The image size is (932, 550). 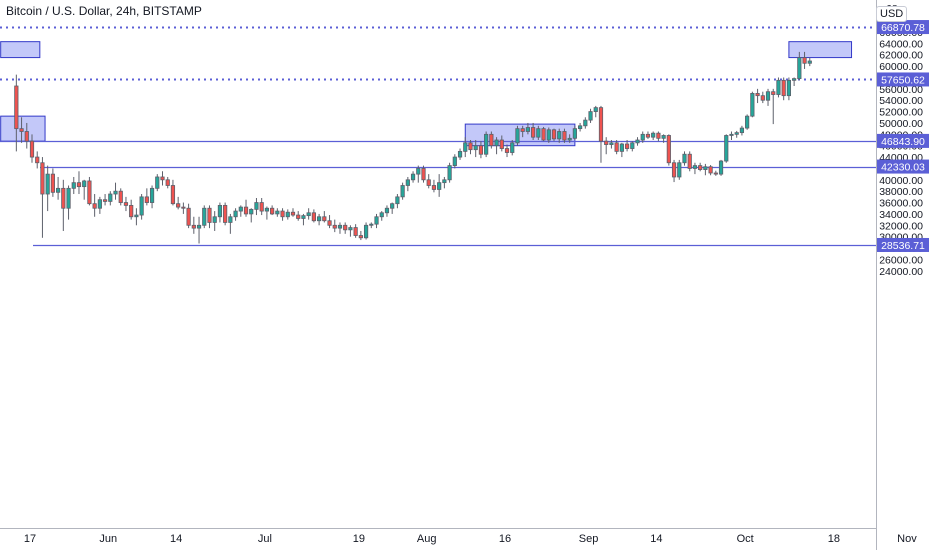 What do you see at coordinates (901, 215) in the screenshot?
I see `price-tick-label: 34000.00` at bounding box center [901, 215].